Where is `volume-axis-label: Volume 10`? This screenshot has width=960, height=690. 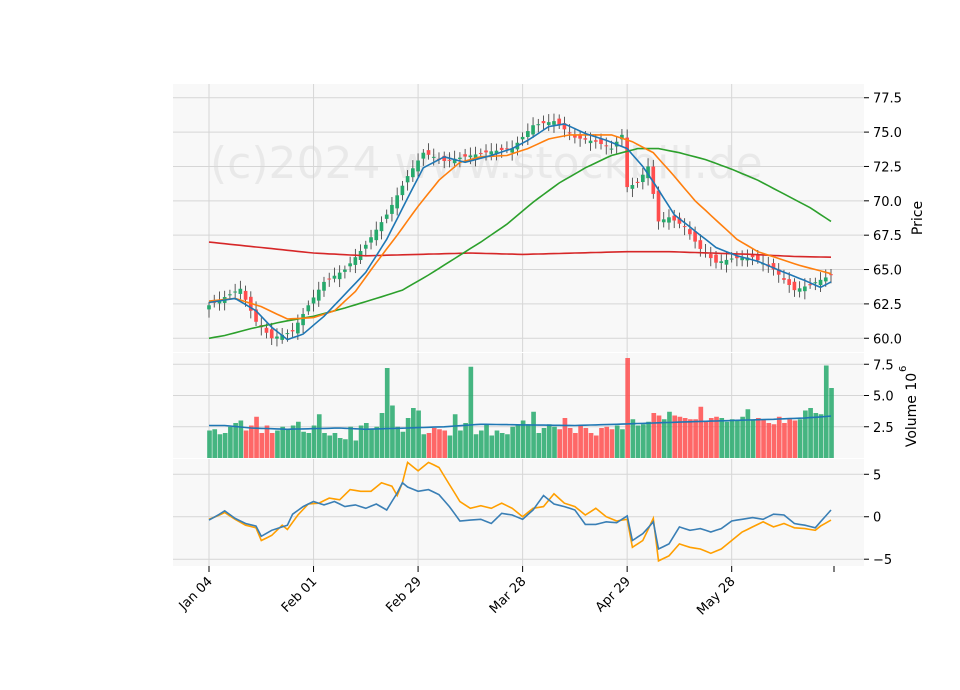 volume-axis-label: Volume 10 is located at coordinates (912, 410).